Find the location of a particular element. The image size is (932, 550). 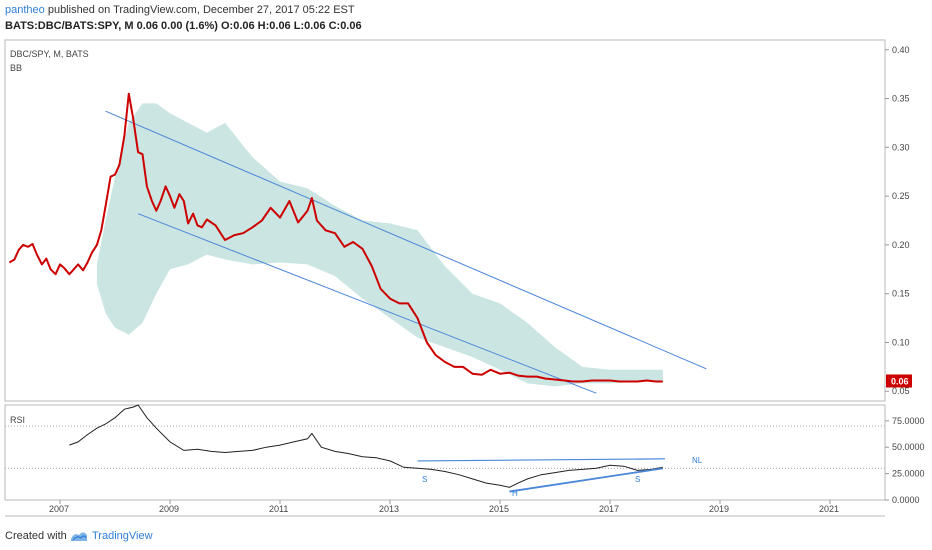

time-axis-label: 2007 is located at coordinates (59, 509).